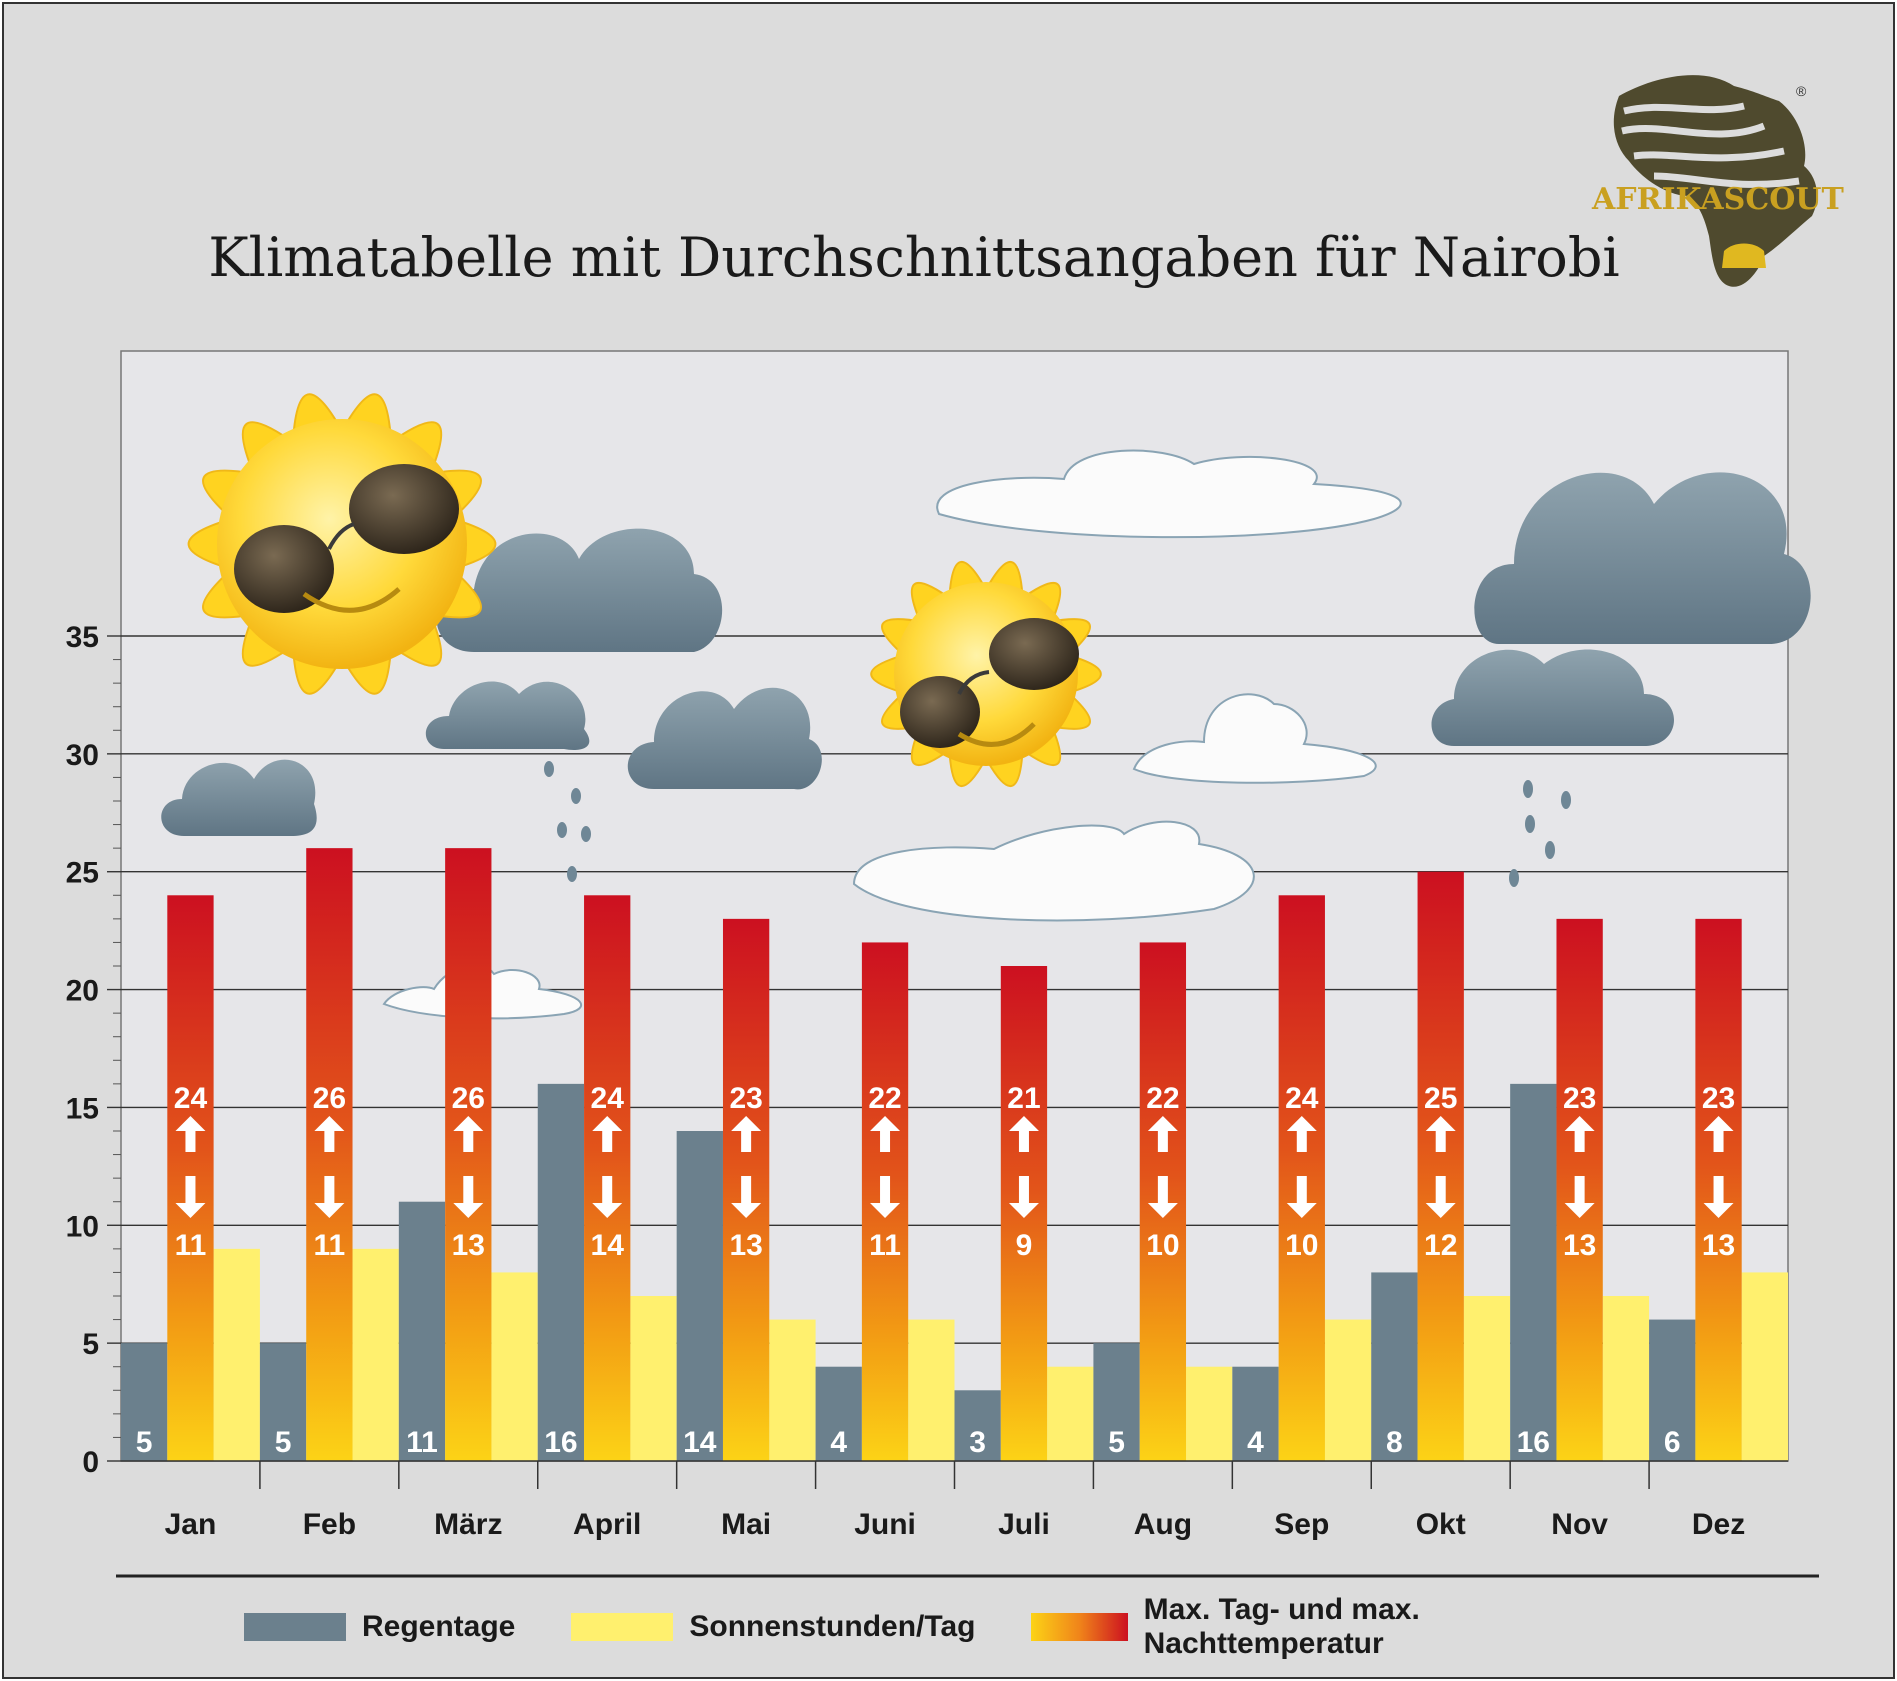 The width and height of the screenshot is (1897, 1681). Describe the element at coordinates (82, 637) in the screenshot. I see `y-tick-label: 35` at that location.